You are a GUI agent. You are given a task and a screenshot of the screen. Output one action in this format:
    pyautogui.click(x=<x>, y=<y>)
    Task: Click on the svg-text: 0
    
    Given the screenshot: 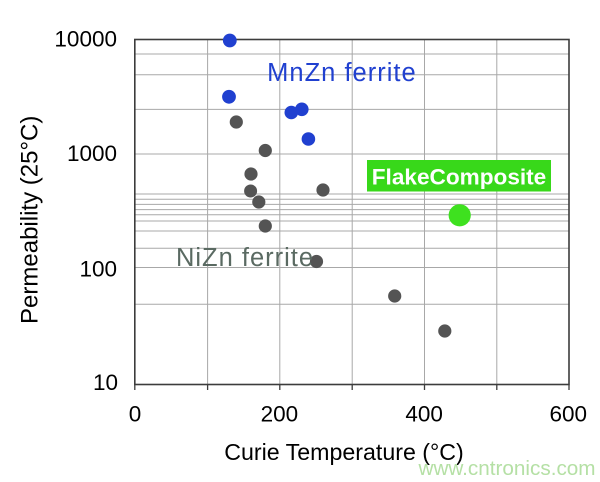 What is the action you would take?
    pyautogui.click(x=135, y=414)
    